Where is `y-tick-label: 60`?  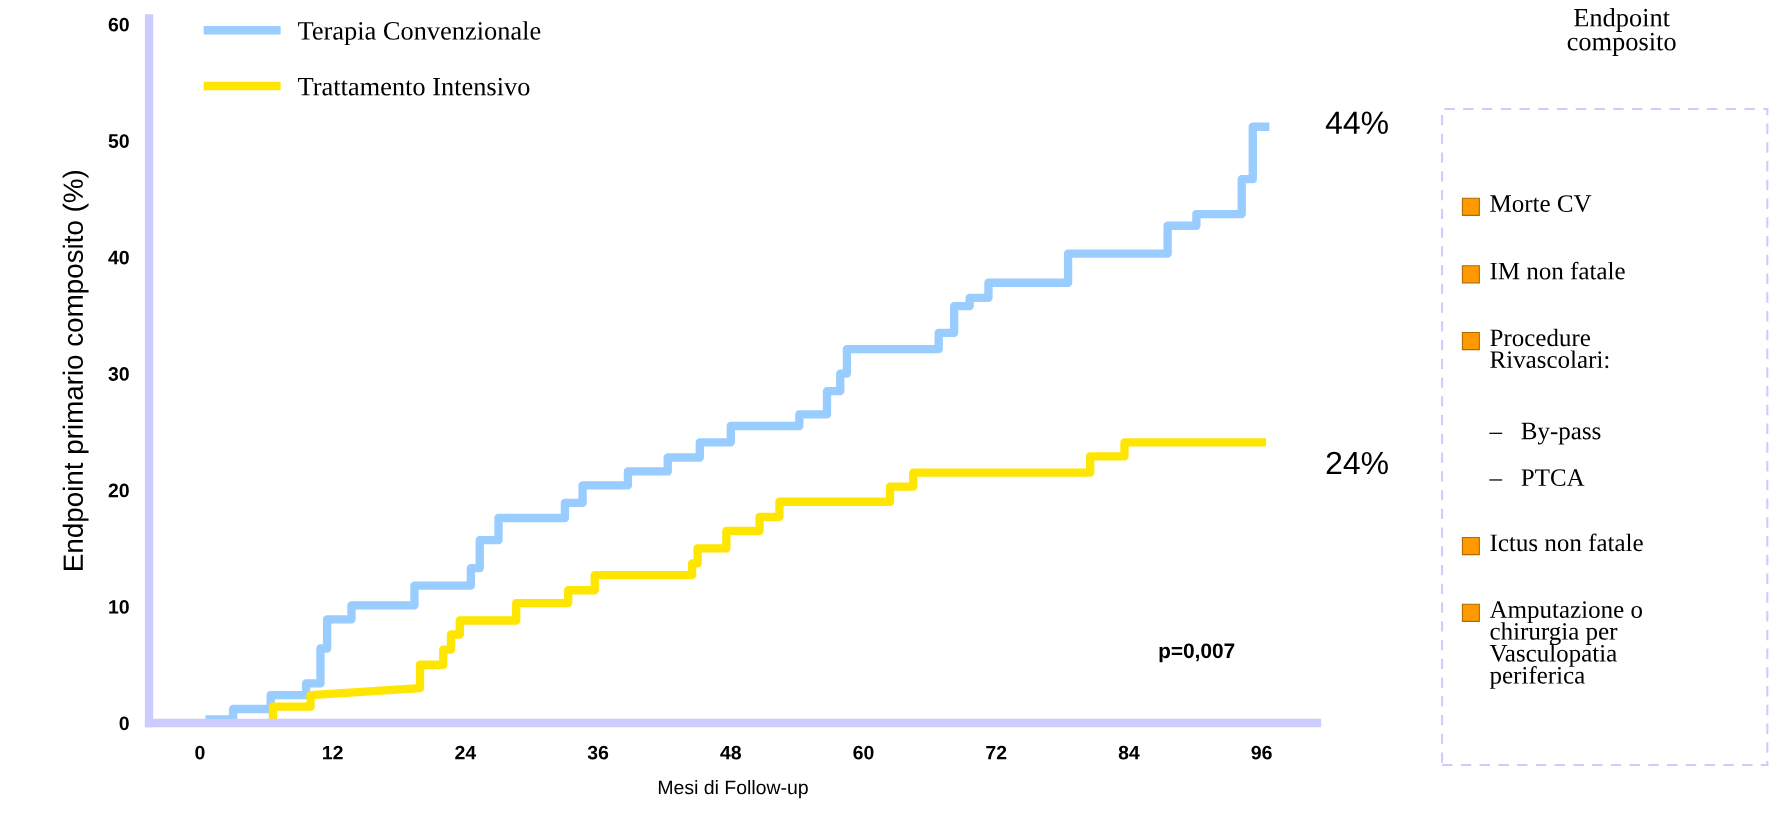
y-tick-label: 60 is located at coordinates (118, 24).